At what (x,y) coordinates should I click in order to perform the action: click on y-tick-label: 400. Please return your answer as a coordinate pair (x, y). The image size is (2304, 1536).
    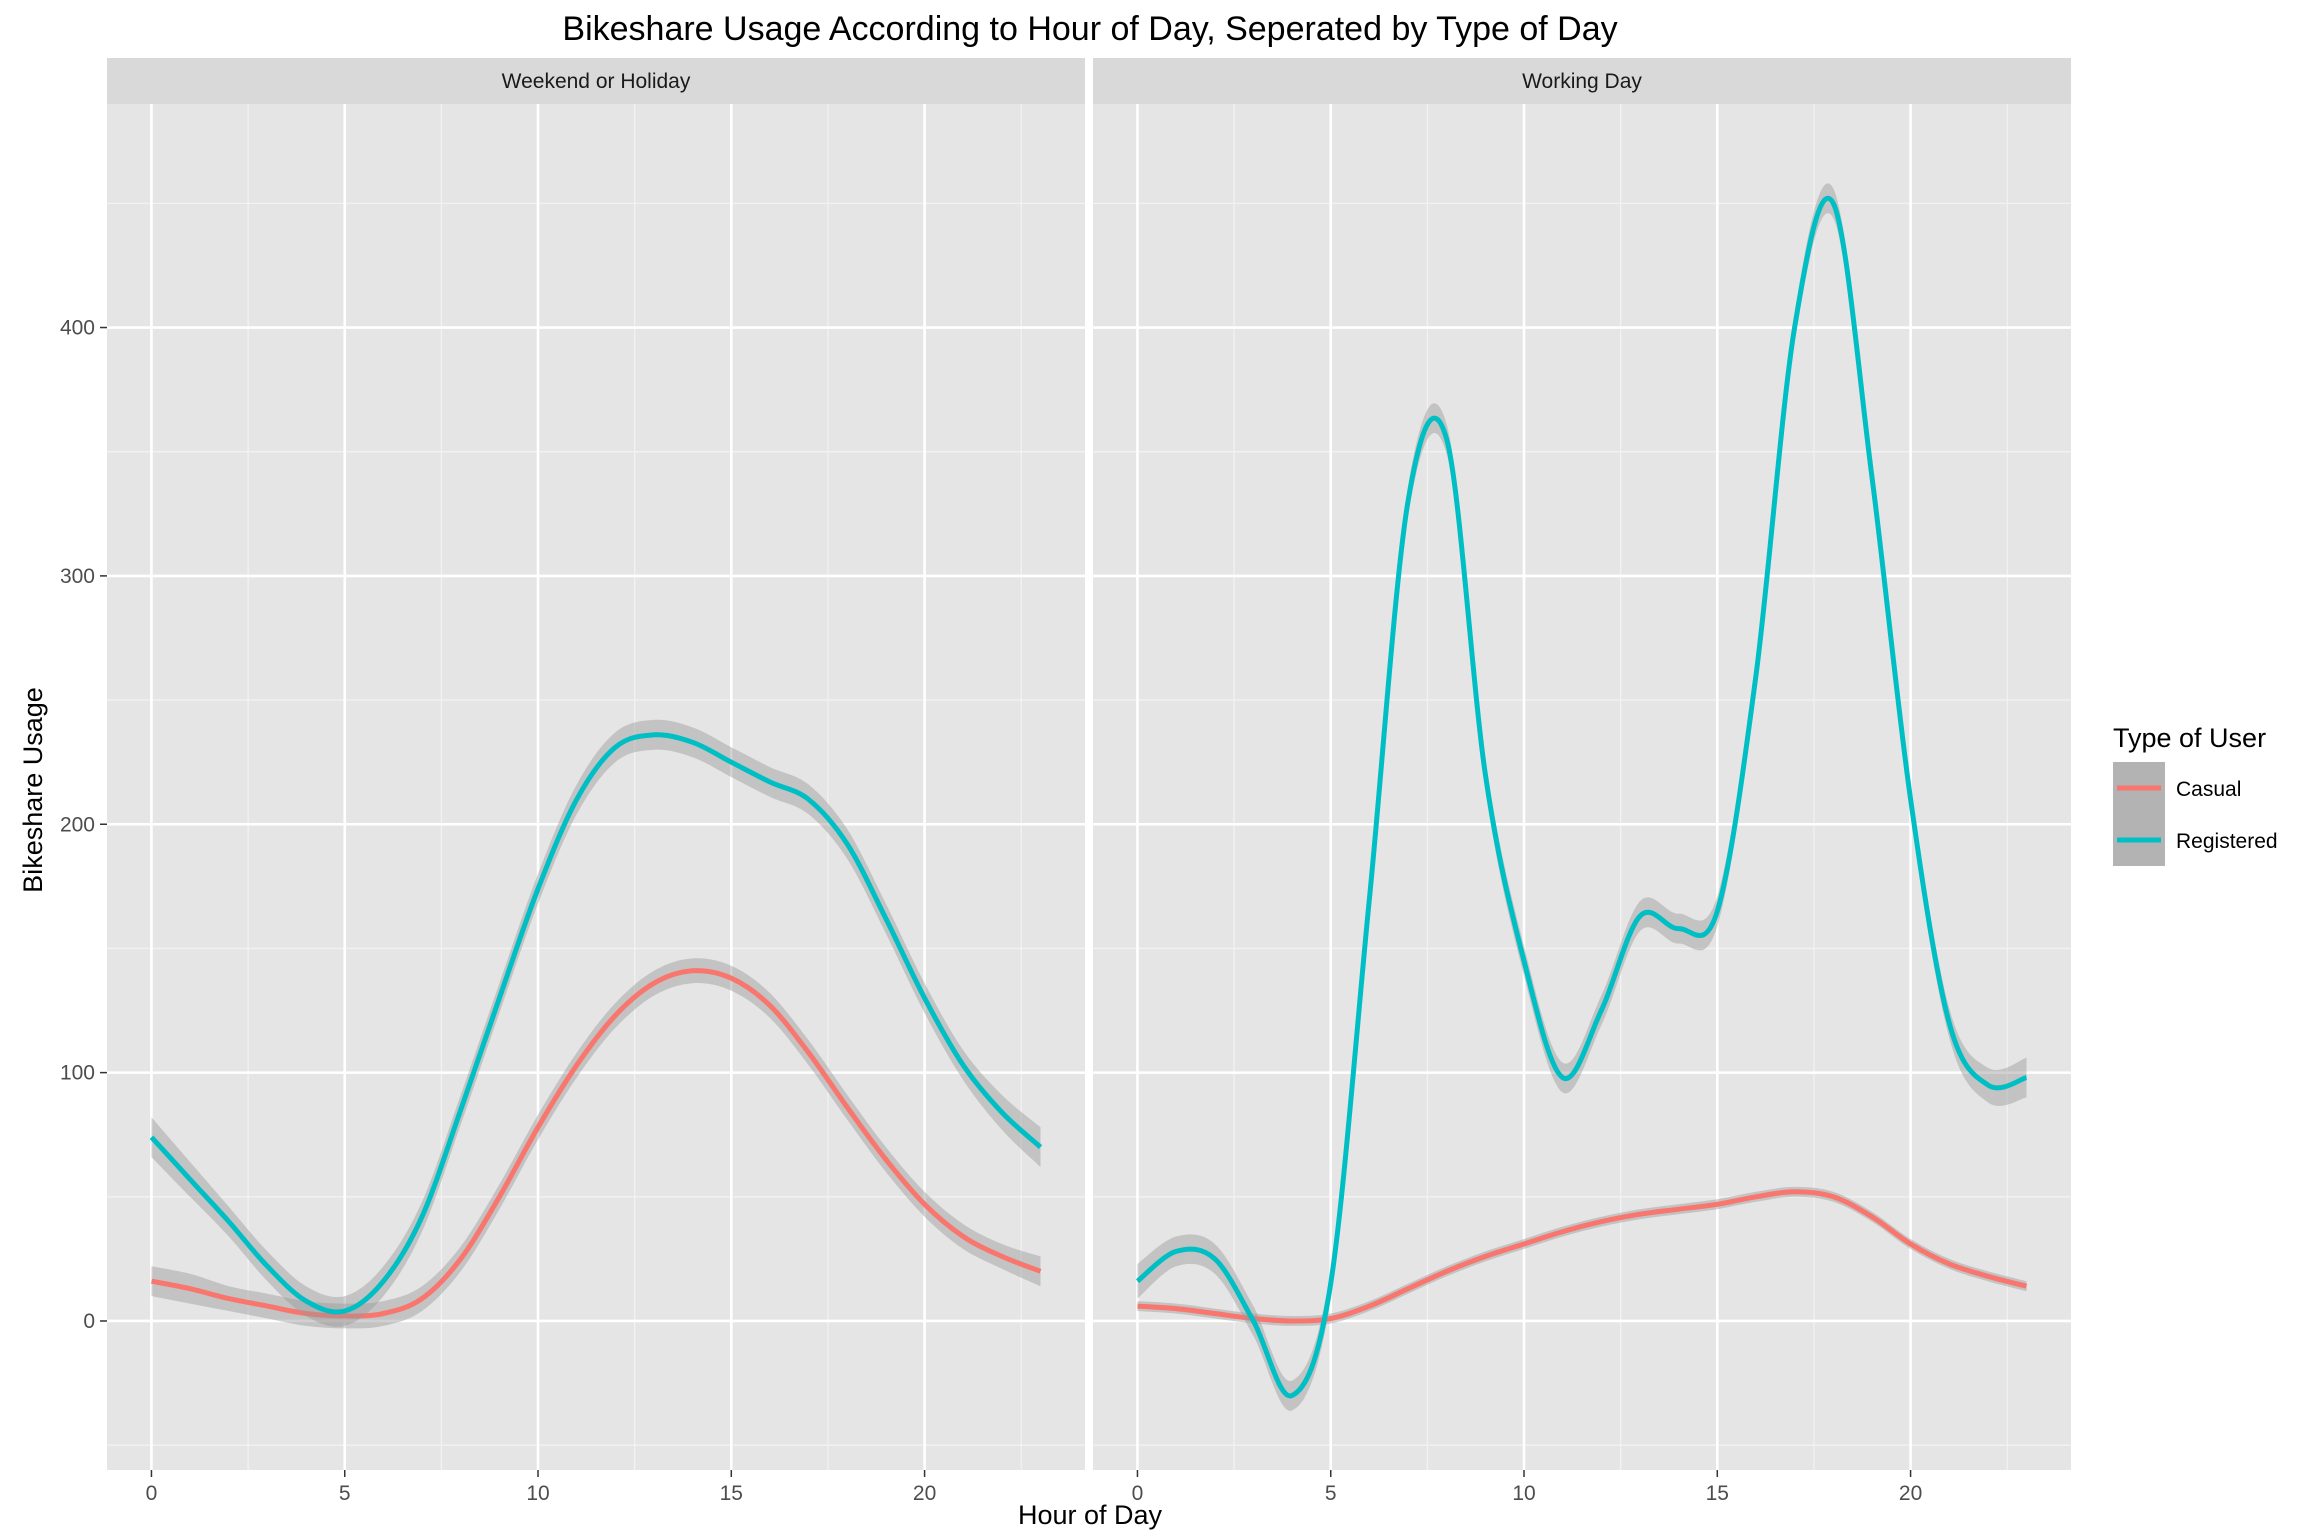
    Looking at the image, I should click on (77, 328).